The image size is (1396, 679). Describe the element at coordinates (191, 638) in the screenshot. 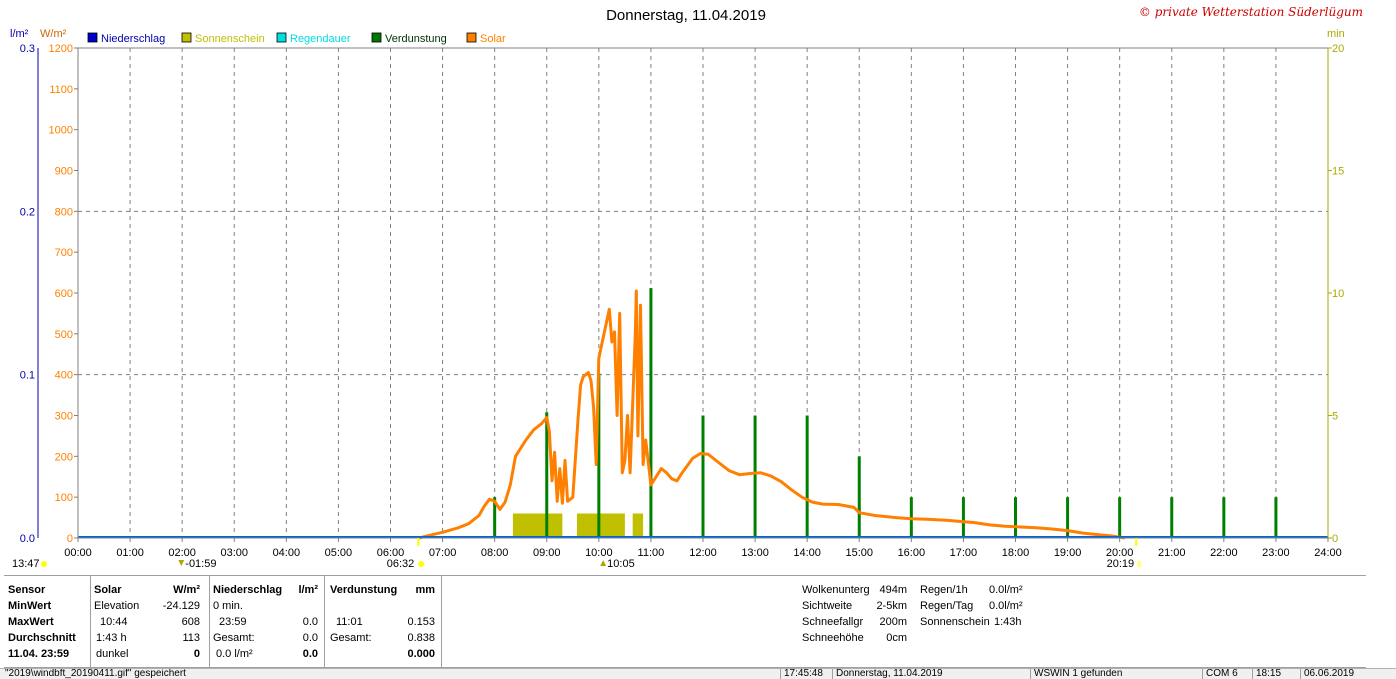

I see `solar-avg-value: 113` at that location.